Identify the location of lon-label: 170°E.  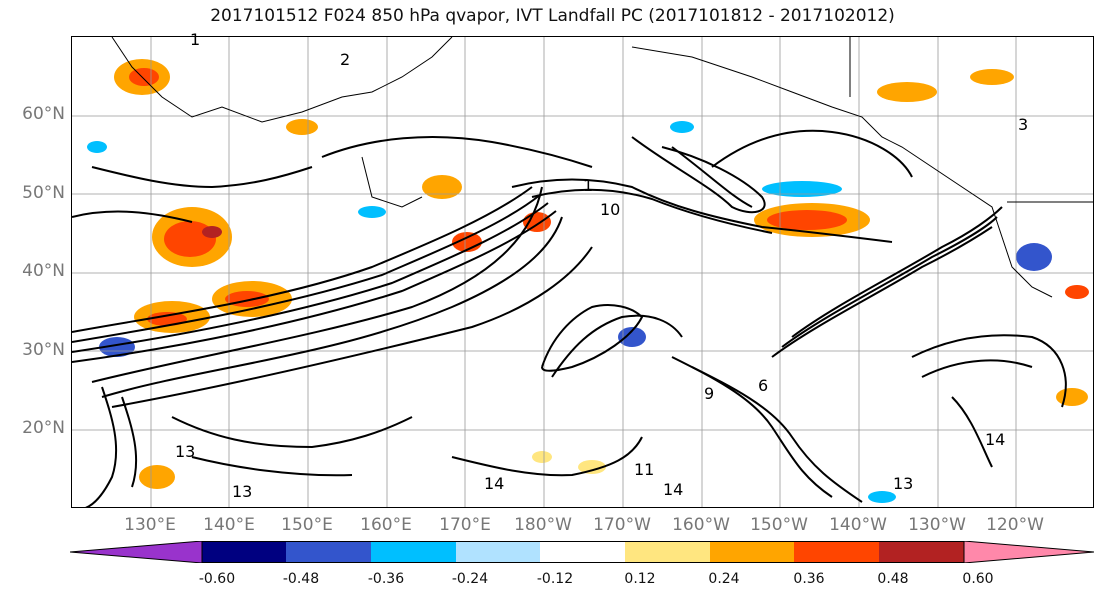
(465, 525).